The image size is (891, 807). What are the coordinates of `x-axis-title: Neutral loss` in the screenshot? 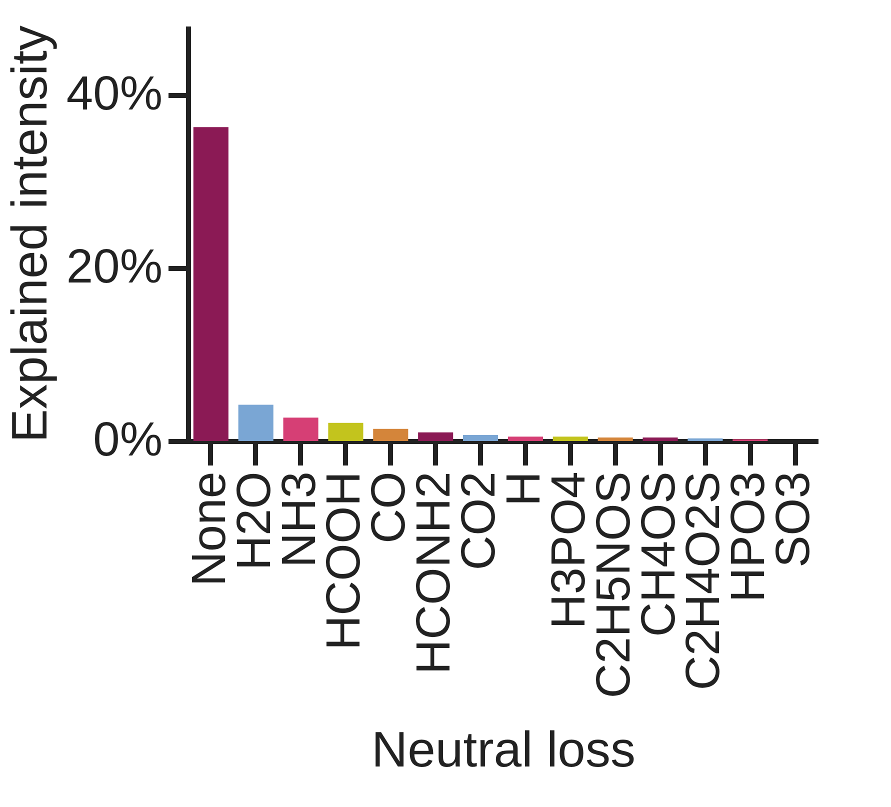 It's located at (504, 750).